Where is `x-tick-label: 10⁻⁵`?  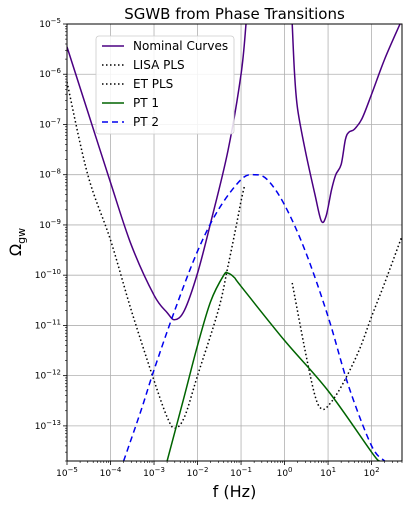
x-tick-label: 10⁻⁵ is located at coordinates (67, 472).